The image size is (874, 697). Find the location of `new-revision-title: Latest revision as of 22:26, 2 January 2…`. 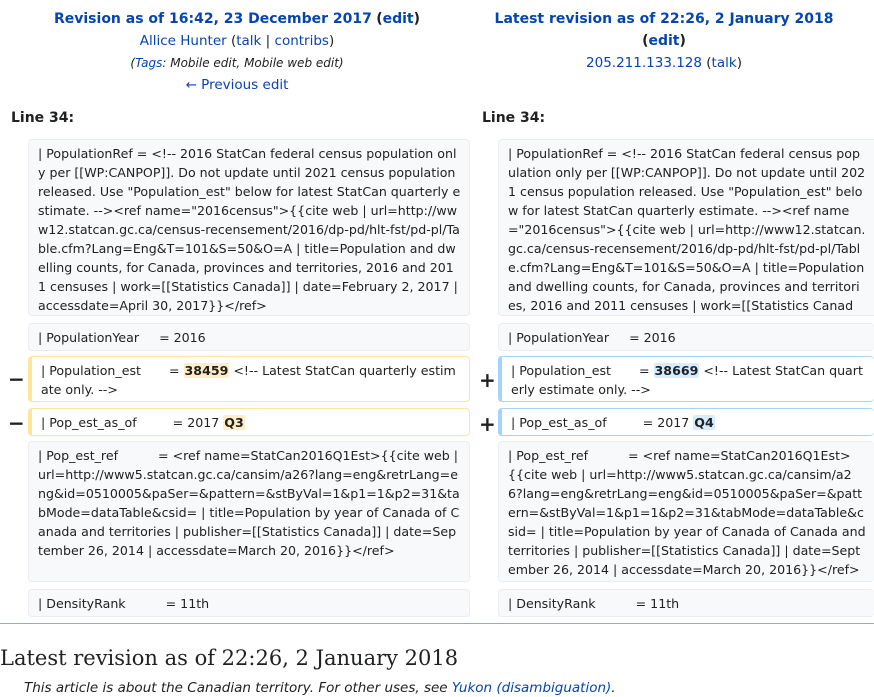

new-revision-title: Latest revision as of 22:26, 2 January 2… is located at coordinates (664, 19).